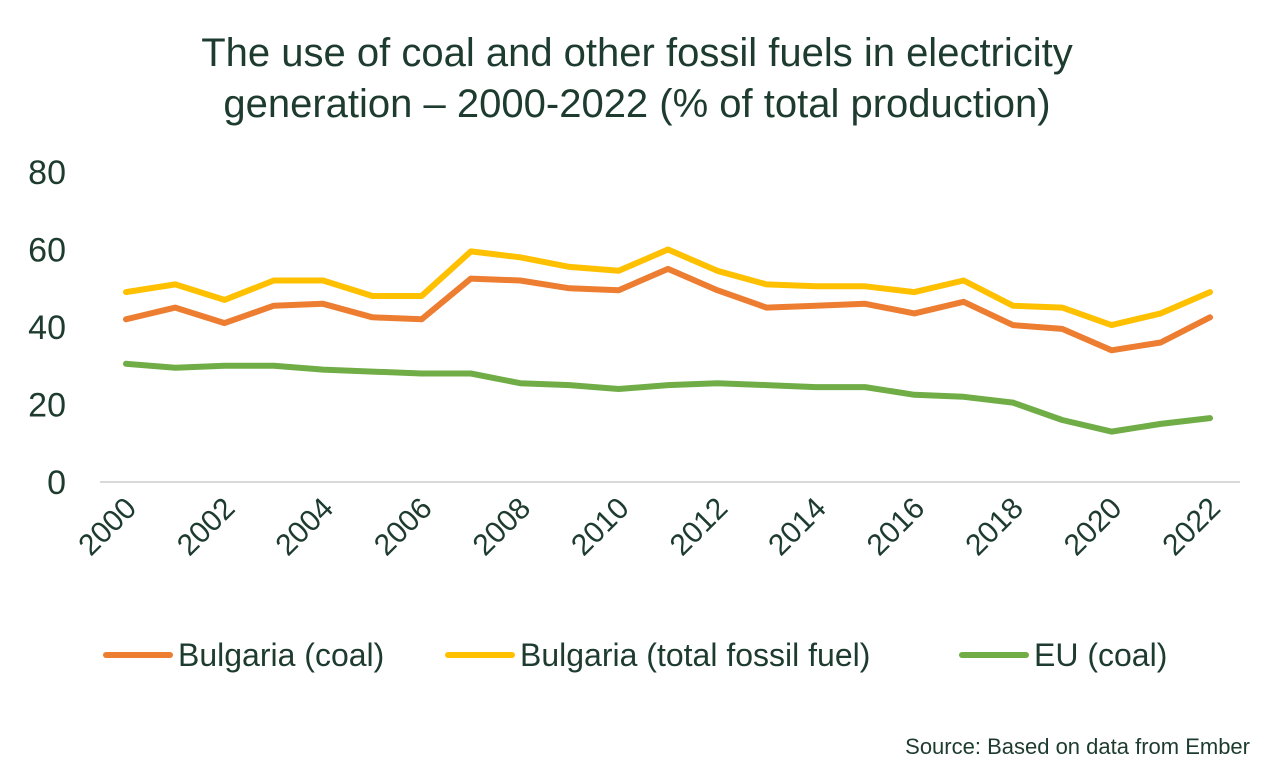  I want to click on x-tick-label: 2018, so click(994, 527).